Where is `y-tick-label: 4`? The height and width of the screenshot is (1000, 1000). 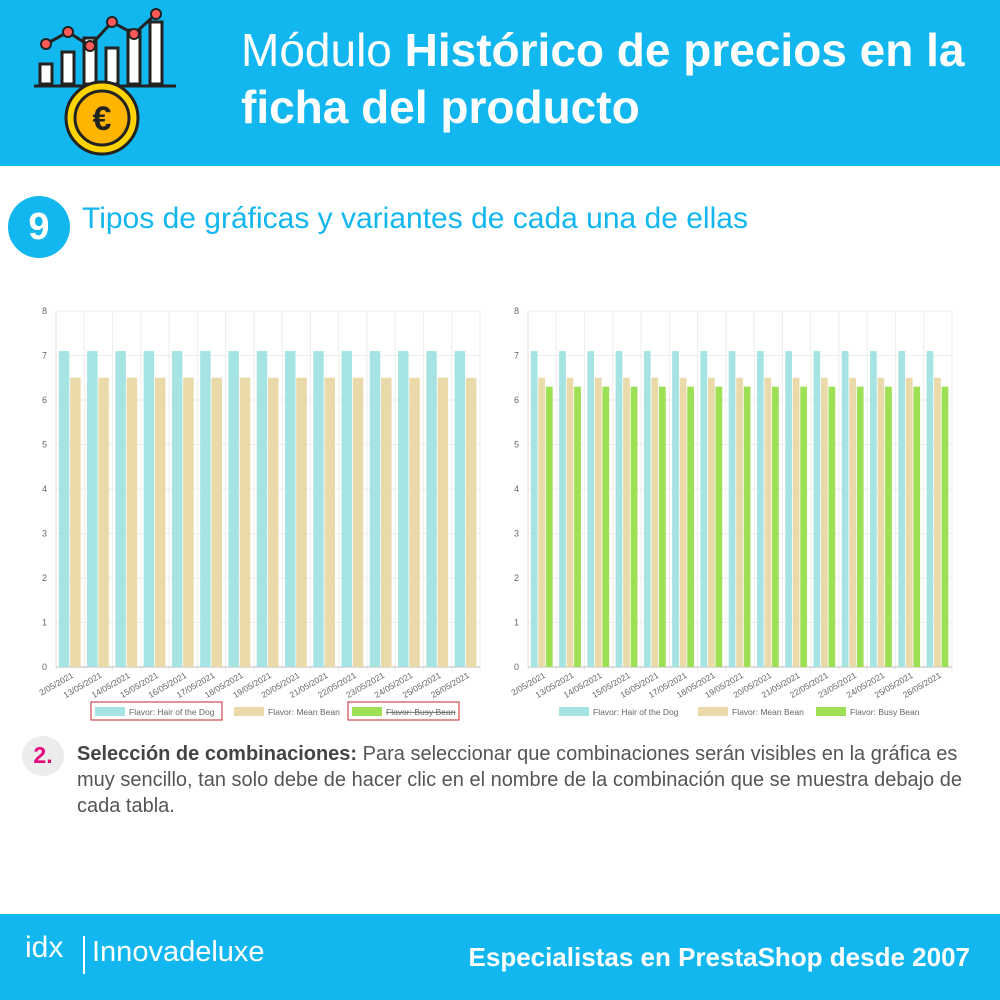 y-tick-label: 4 is located at coordinates (516, 489).